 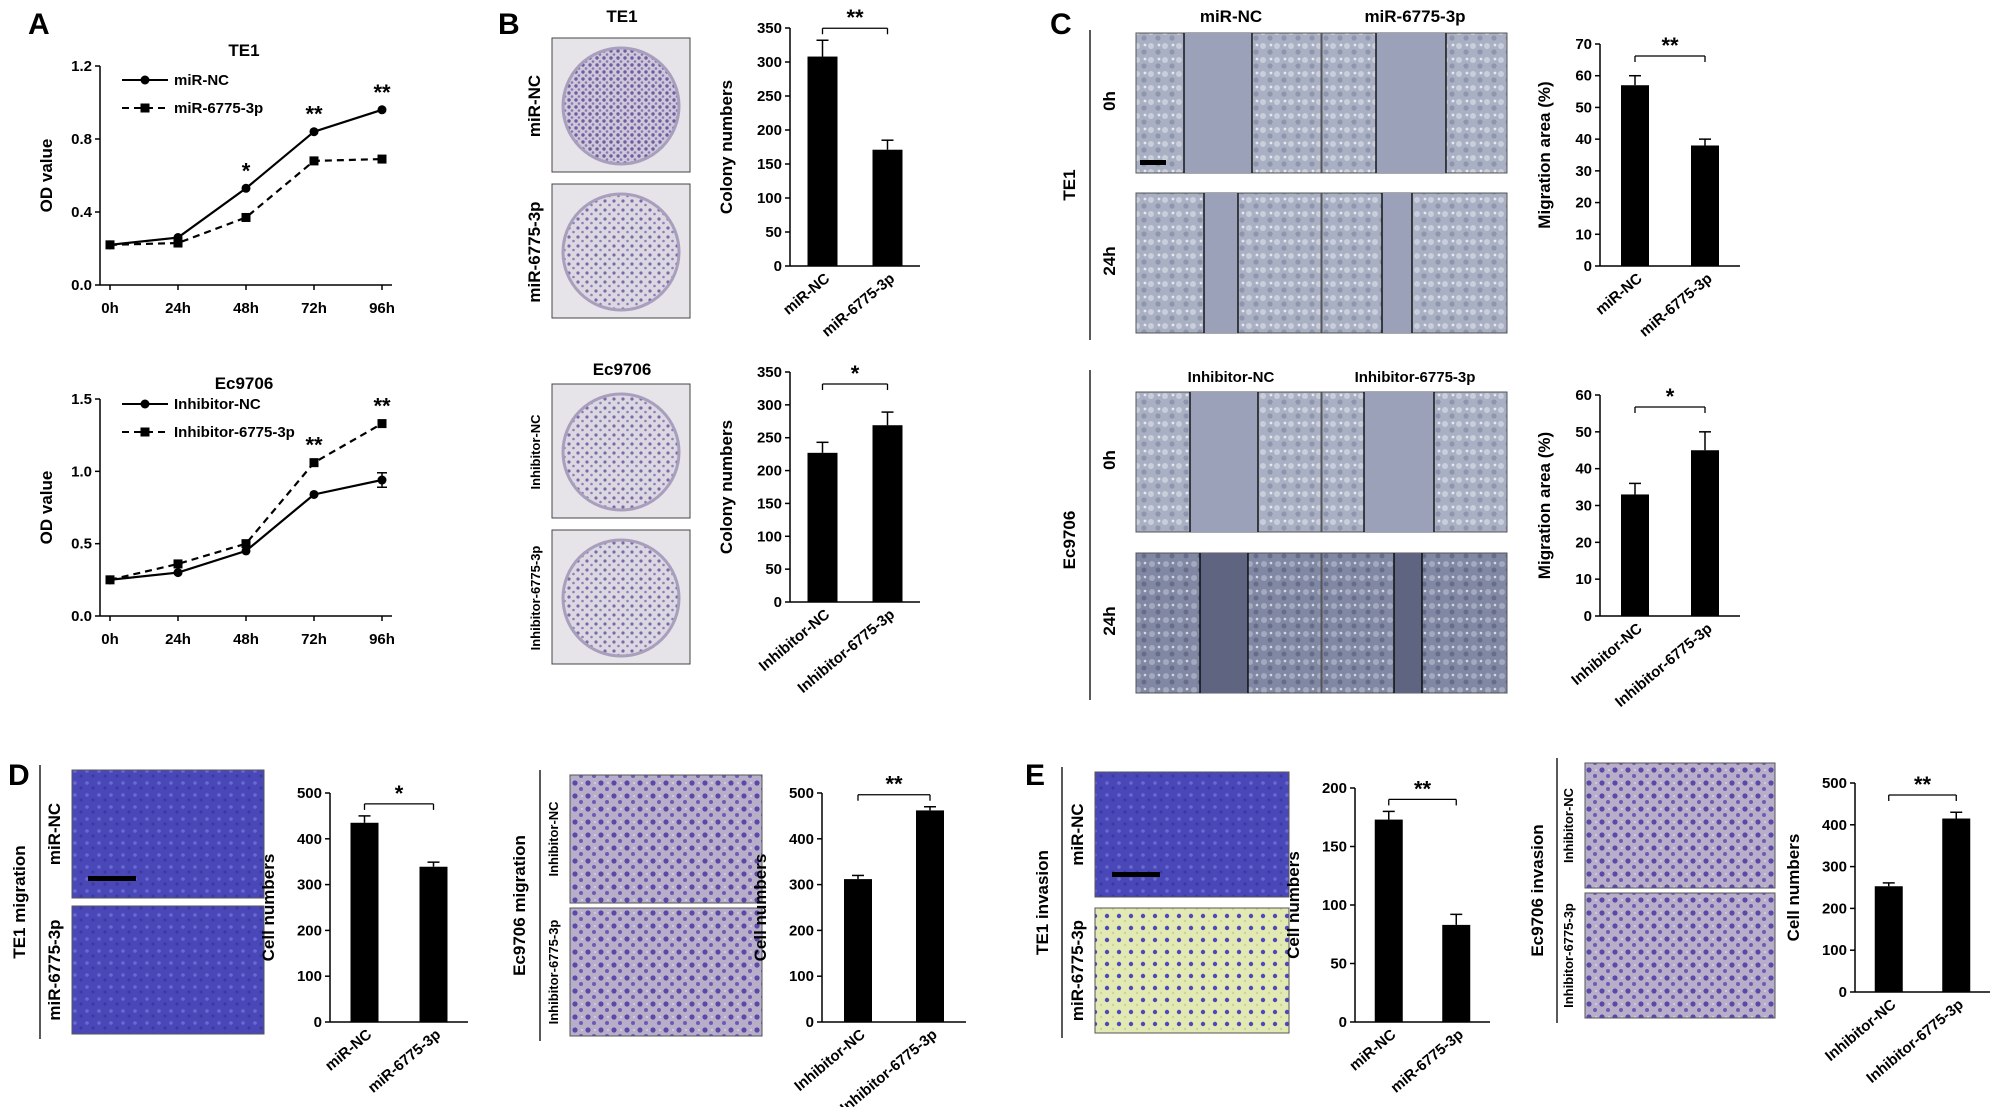 I want to click on y-tick-label: 0.8, so click(x=81, y=139).